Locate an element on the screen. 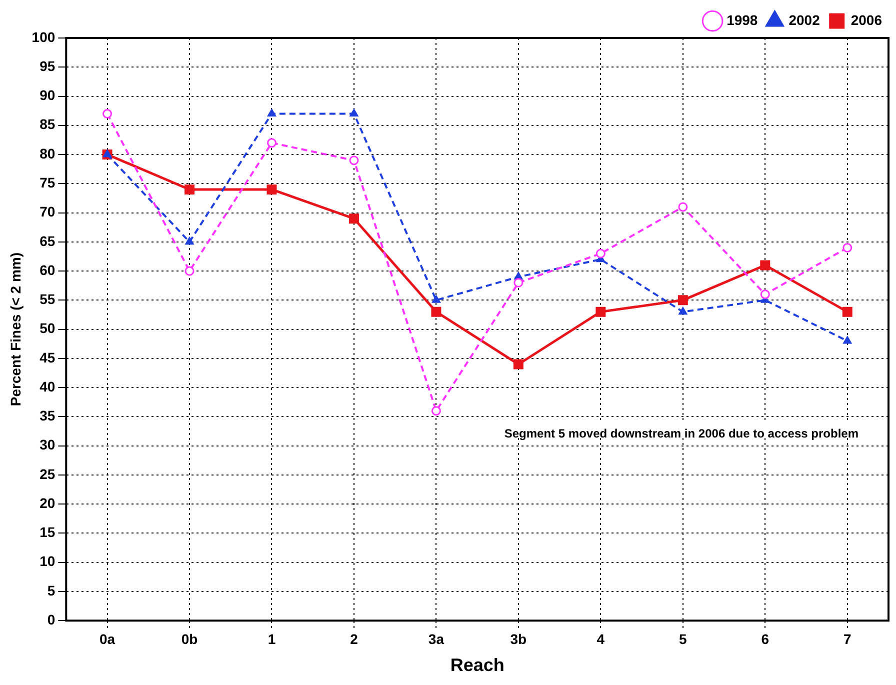 The image size is (896, 685). x-axis-title: Reach is located at coordinates (477, 665).